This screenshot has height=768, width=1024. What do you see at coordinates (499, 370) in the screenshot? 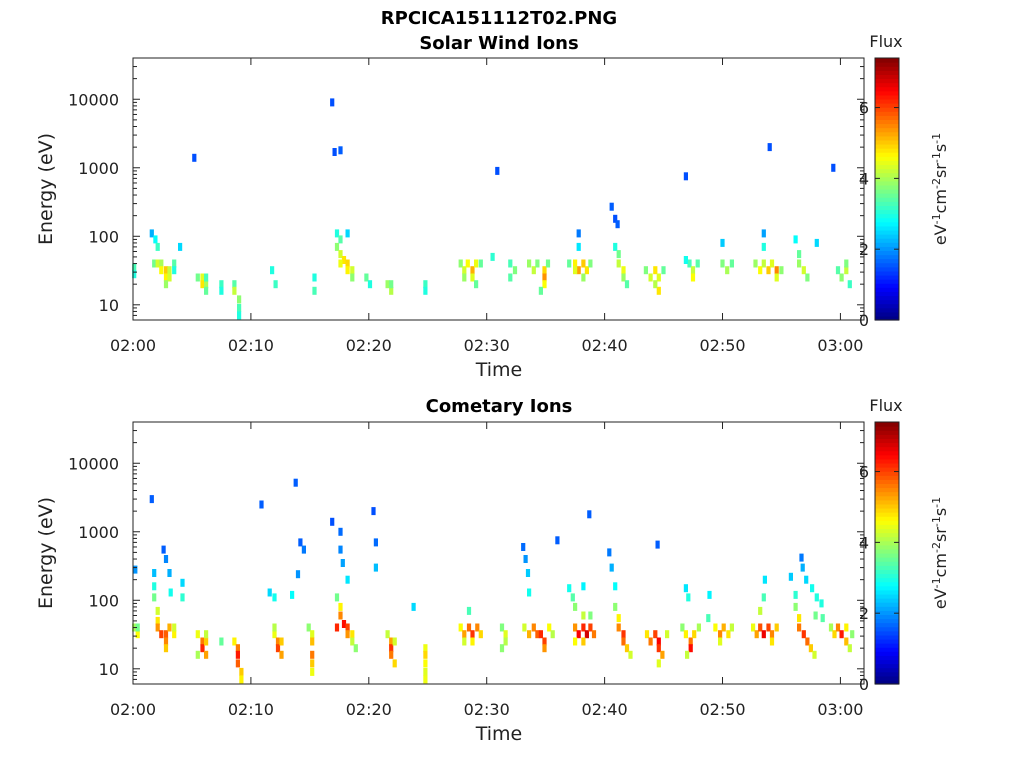
I see `x-axis-label: Time` at bounding box center [499, 370].